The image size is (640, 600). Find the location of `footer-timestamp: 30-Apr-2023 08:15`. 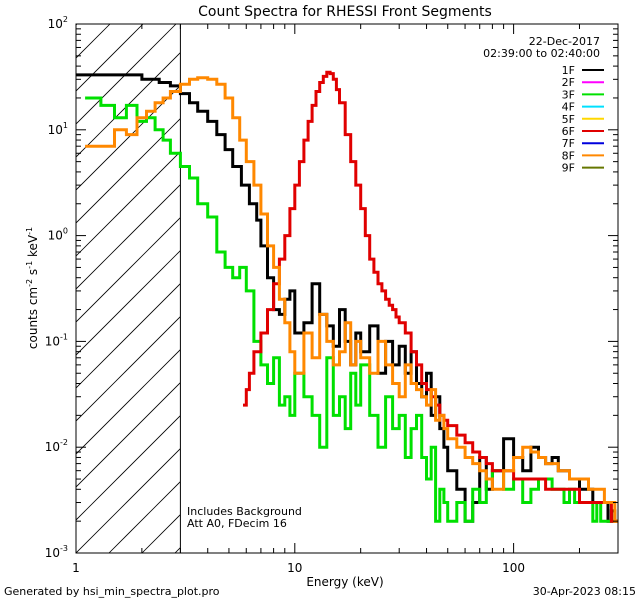

footer-timestamp: 30-Apr-2023 08:15 is located at coordinates (584, 591).